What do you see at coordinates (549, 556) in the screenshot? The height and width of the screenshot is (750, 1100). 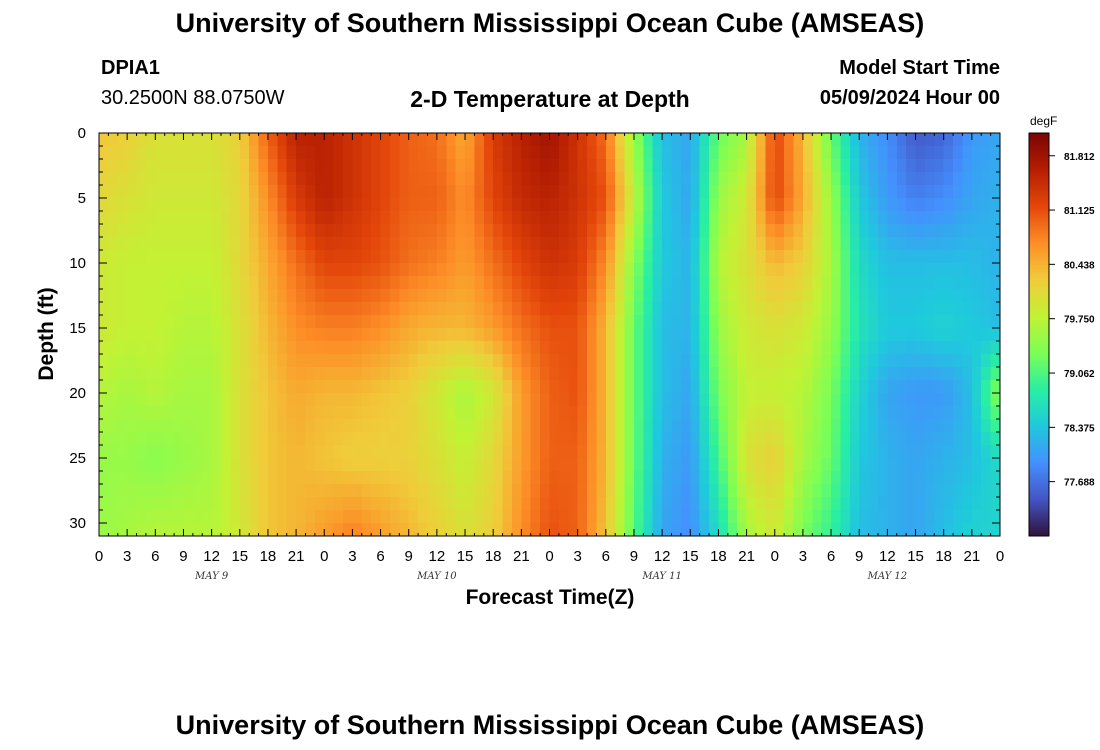 I see `x-tick-label: 0` at bounding box center [549, 556].